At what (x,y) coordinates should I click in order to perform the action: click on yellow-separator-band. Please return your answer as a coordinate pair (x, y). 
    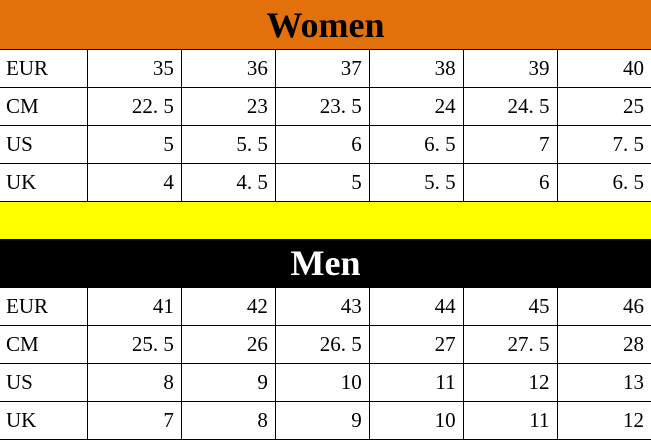
    Looking at the image, I should click on (325, 220).